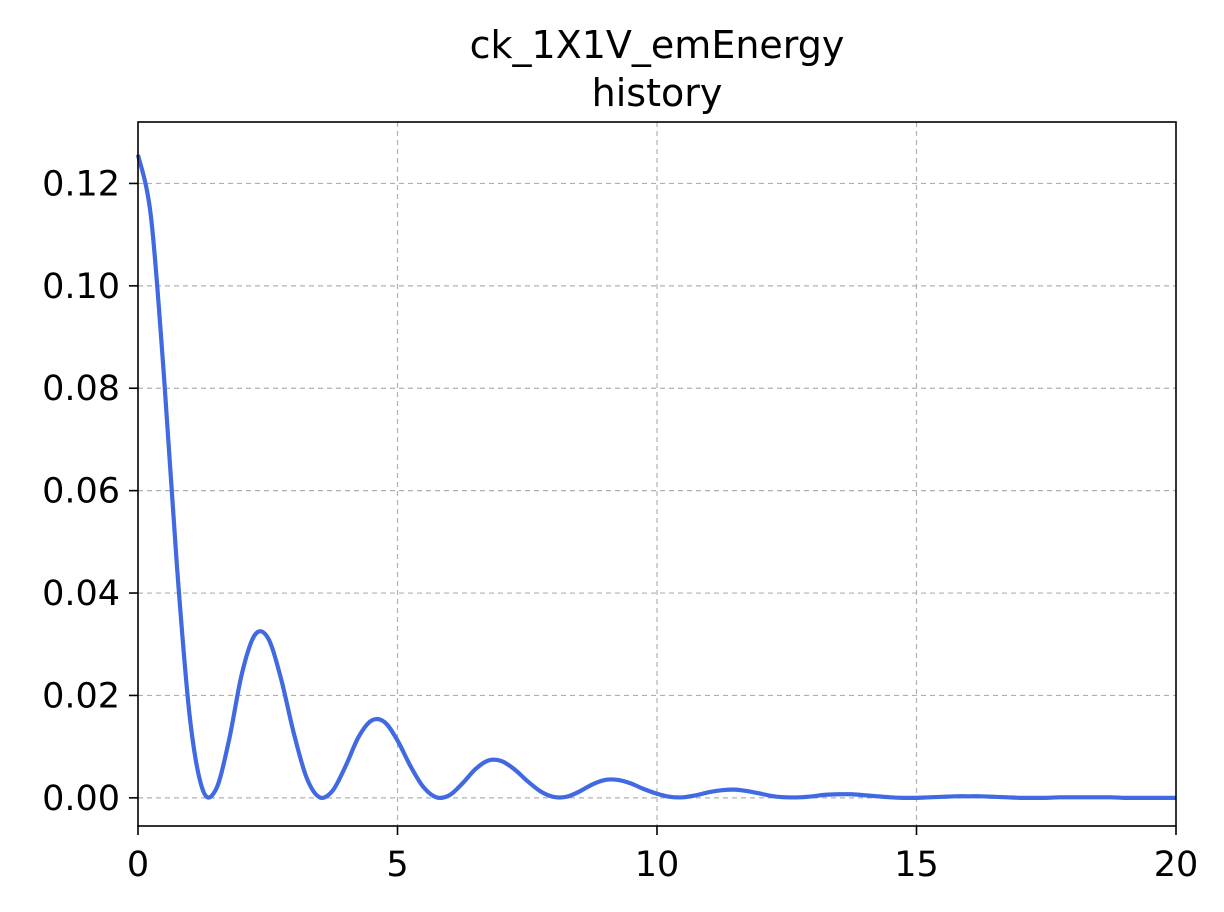  I want to click on x-tick-label: 5, so click(397, 865).